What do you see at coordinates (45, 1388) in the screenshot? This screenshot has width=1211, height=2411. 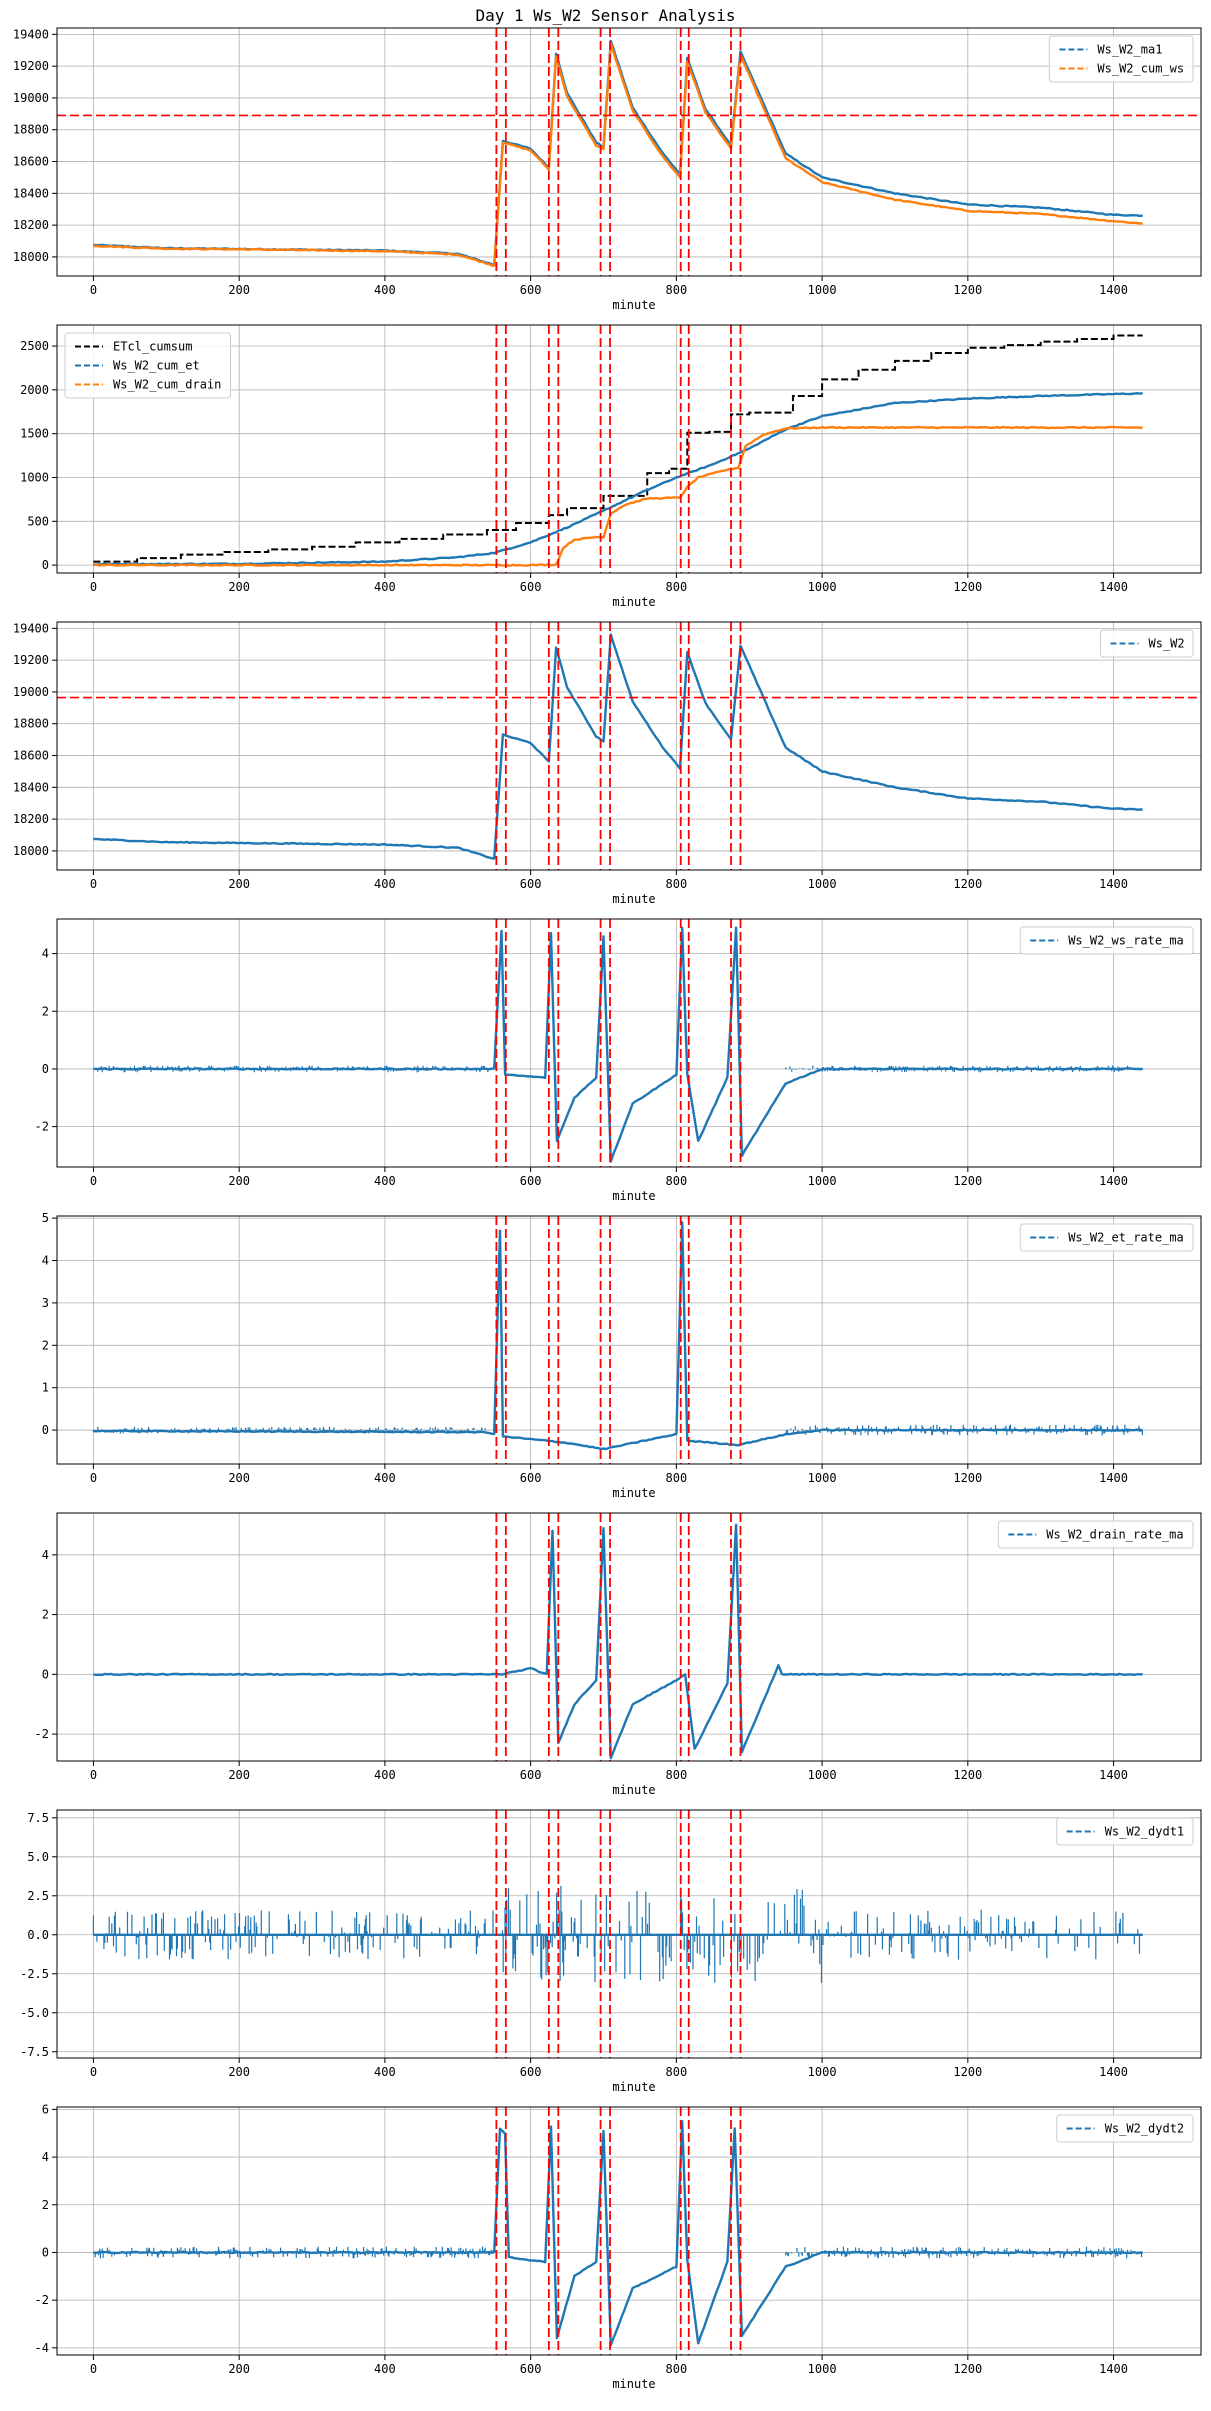 I see `y-tick-label: 1` at bounding box center [45, 1388].